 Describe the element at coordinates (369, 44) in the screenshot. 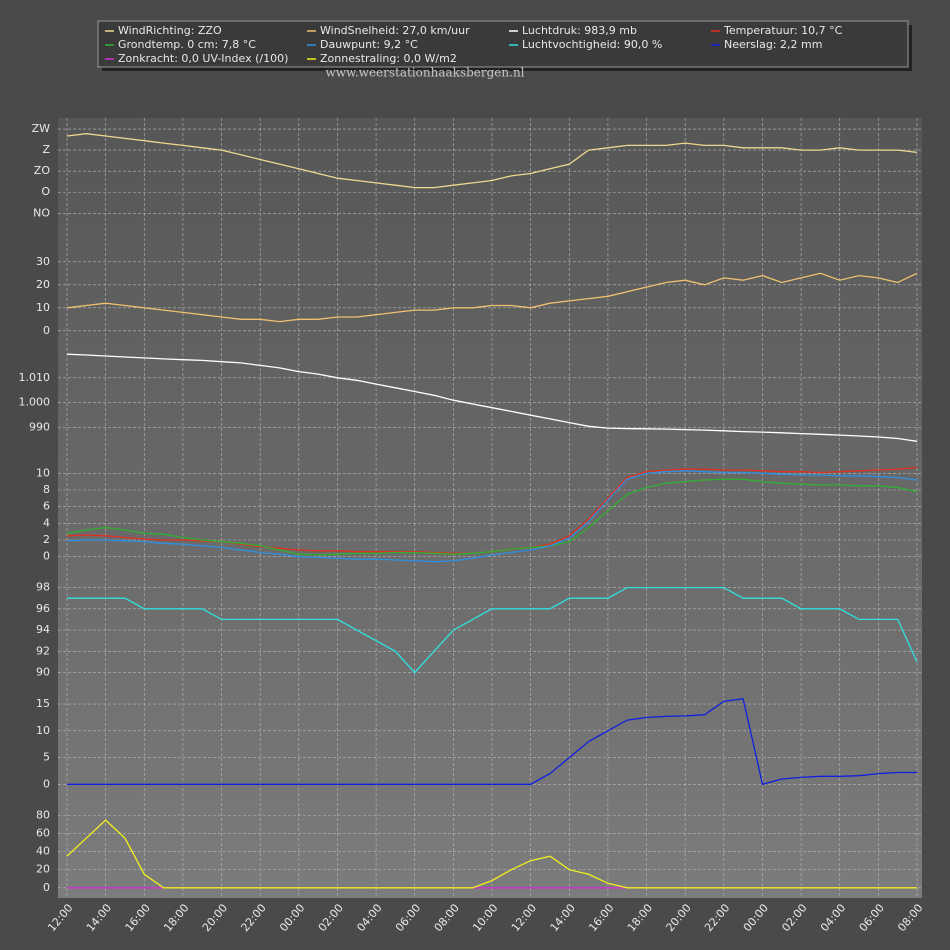

I see `legend-label: Dauwpunt: 9,2 °C` at that location.